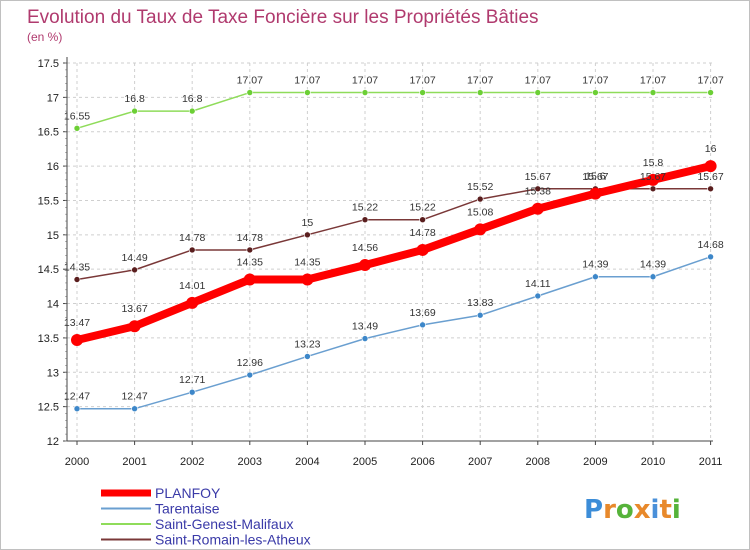 The image size is (750, 550). What do you see at coordinates (53, 305) in the screenshot?
I see `y-tick-label: 14` at bounding box center [53, 305].